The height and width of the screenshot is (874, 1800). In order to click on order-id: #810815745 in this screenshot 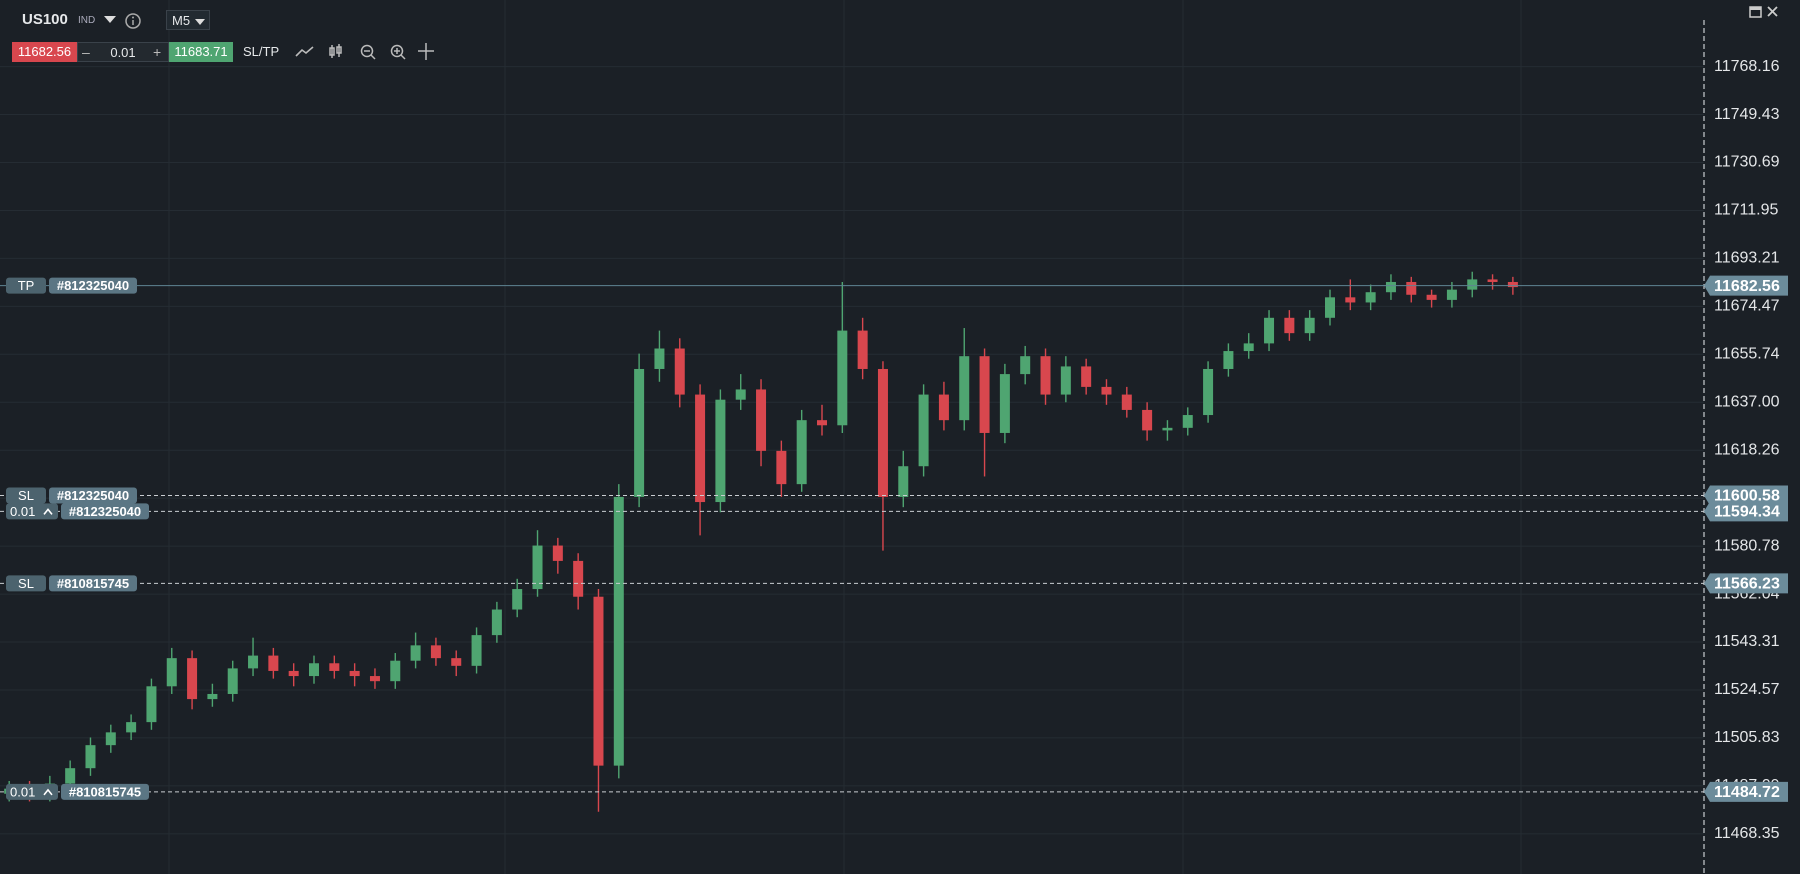, I will do `click(105, 791)`.